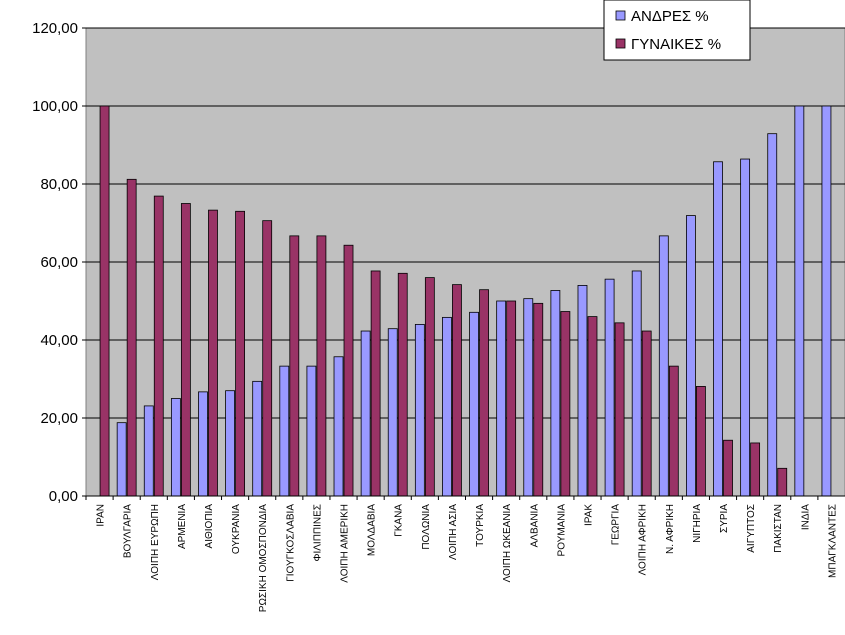 This screenshot has width=845, height=635. What do you see at coordinates (290, 543) in the screenshot?
I see `x-category-label: ΓΙΟΥΓΚΟΣΛΑΒΙΑ` at bounding box center [290, 543].